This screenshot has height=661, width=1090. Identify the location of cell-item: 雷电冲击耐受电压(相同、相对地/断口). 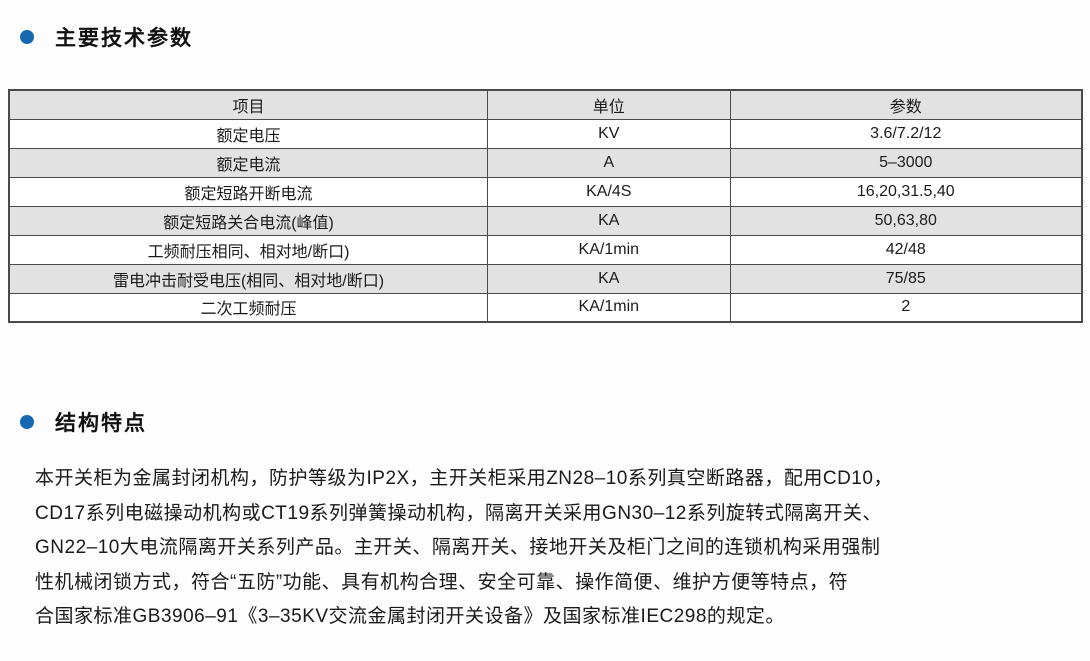
(248, 278).